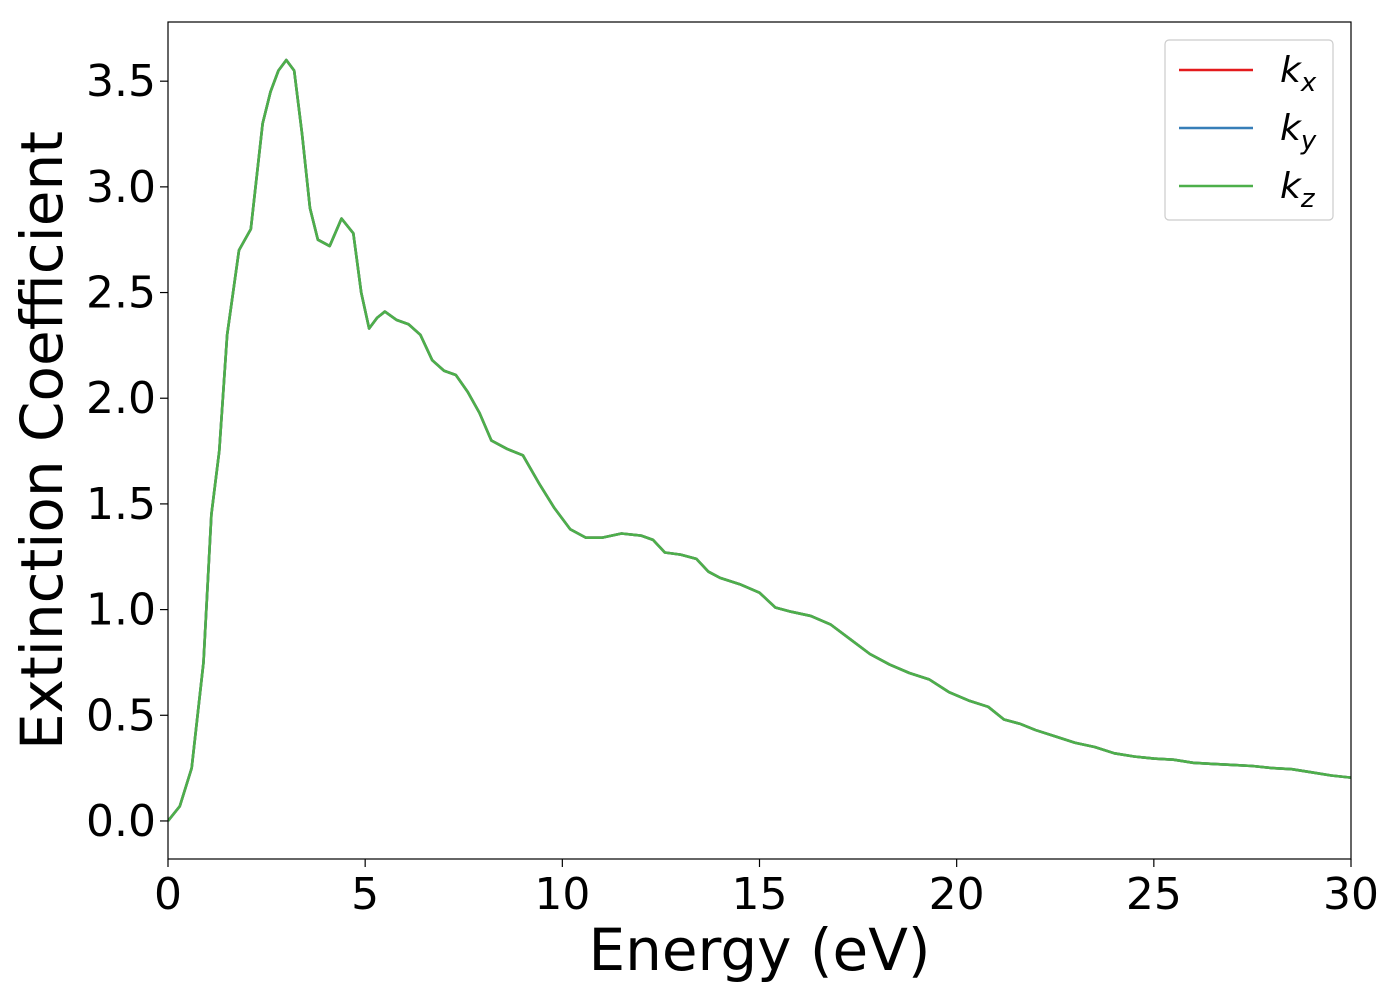  What do you see at coordinates (957, 894) in the screenshot?
I see `x-tick-label: 20` at bounding box center [957, 894].